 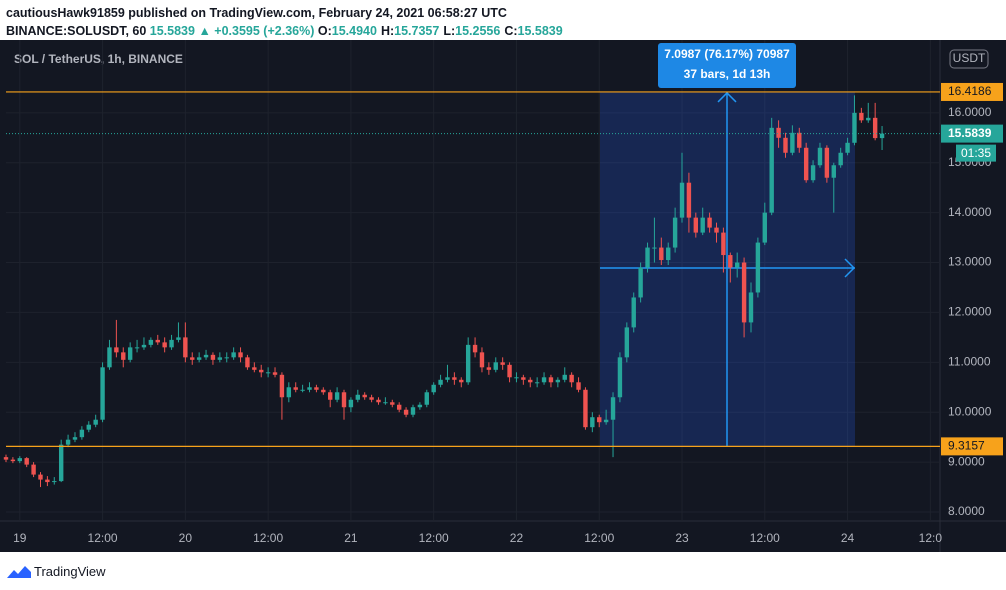 I want to click on x-tick-label: 24, so click(x=848, y=538).